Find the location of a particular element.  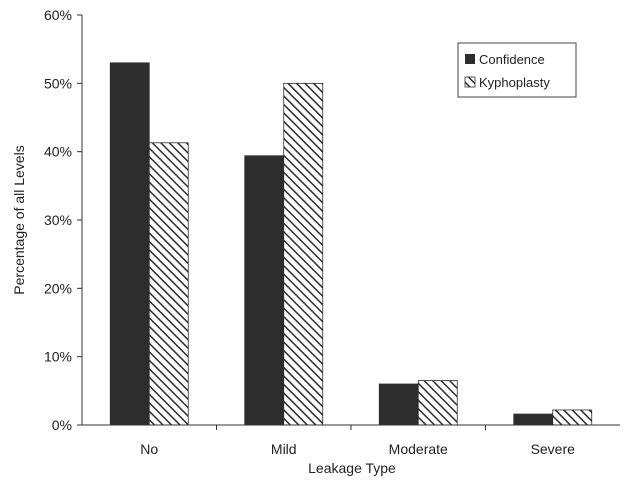

y-tick-label: 50% is located at coordinates (58, 83).